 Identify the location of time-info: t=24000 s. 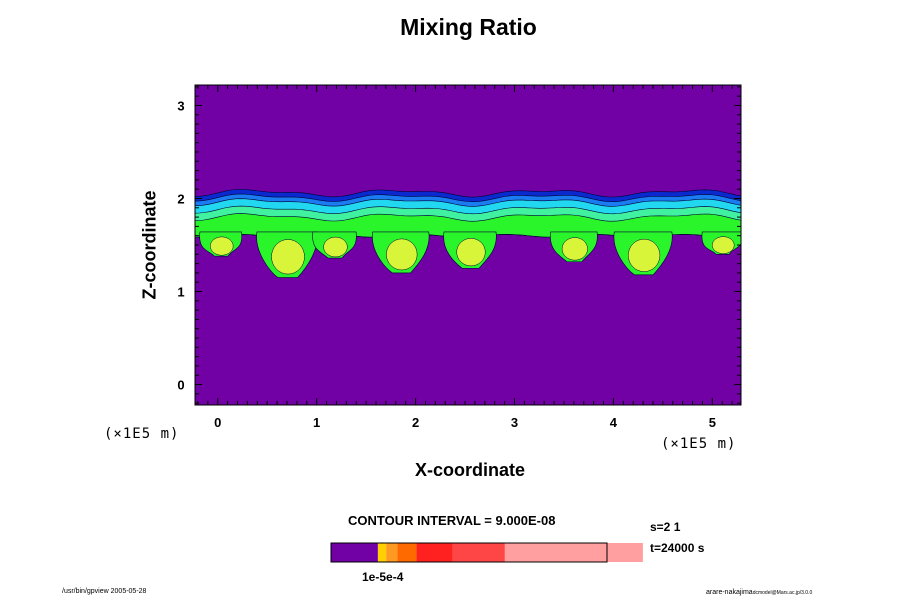
(677, 548).